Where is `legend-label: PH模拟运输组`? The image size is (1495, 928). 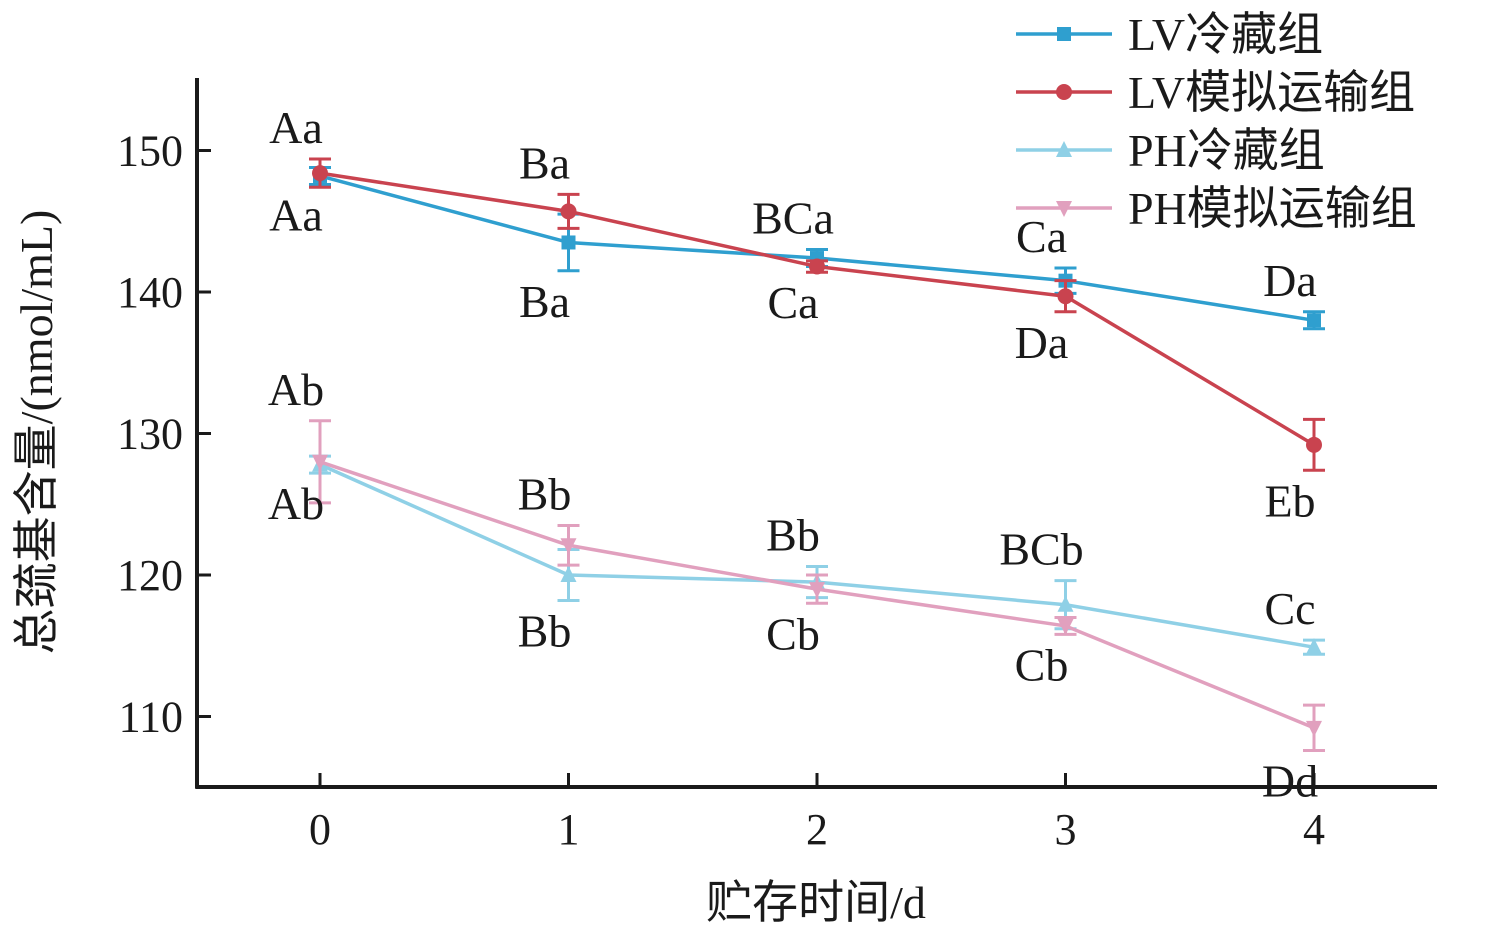
legend-label: PH模拟运输组 is located at coordinates (1272, 208).